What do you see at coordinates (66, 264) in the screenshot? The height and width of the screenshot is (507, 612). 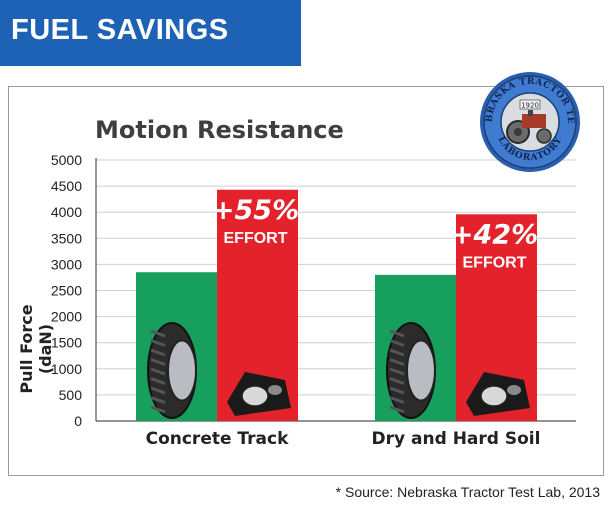 I see `y-tick-label: 3000` at bounding box center [66, 264].